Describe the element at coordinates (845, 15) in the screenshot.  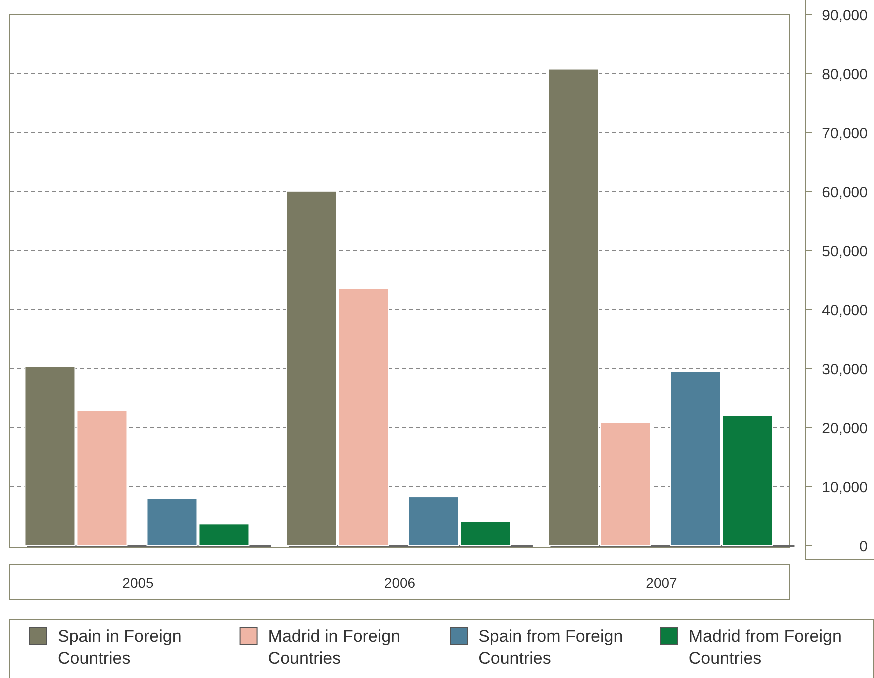
I see `y-tick-label: 90,000` at that location.